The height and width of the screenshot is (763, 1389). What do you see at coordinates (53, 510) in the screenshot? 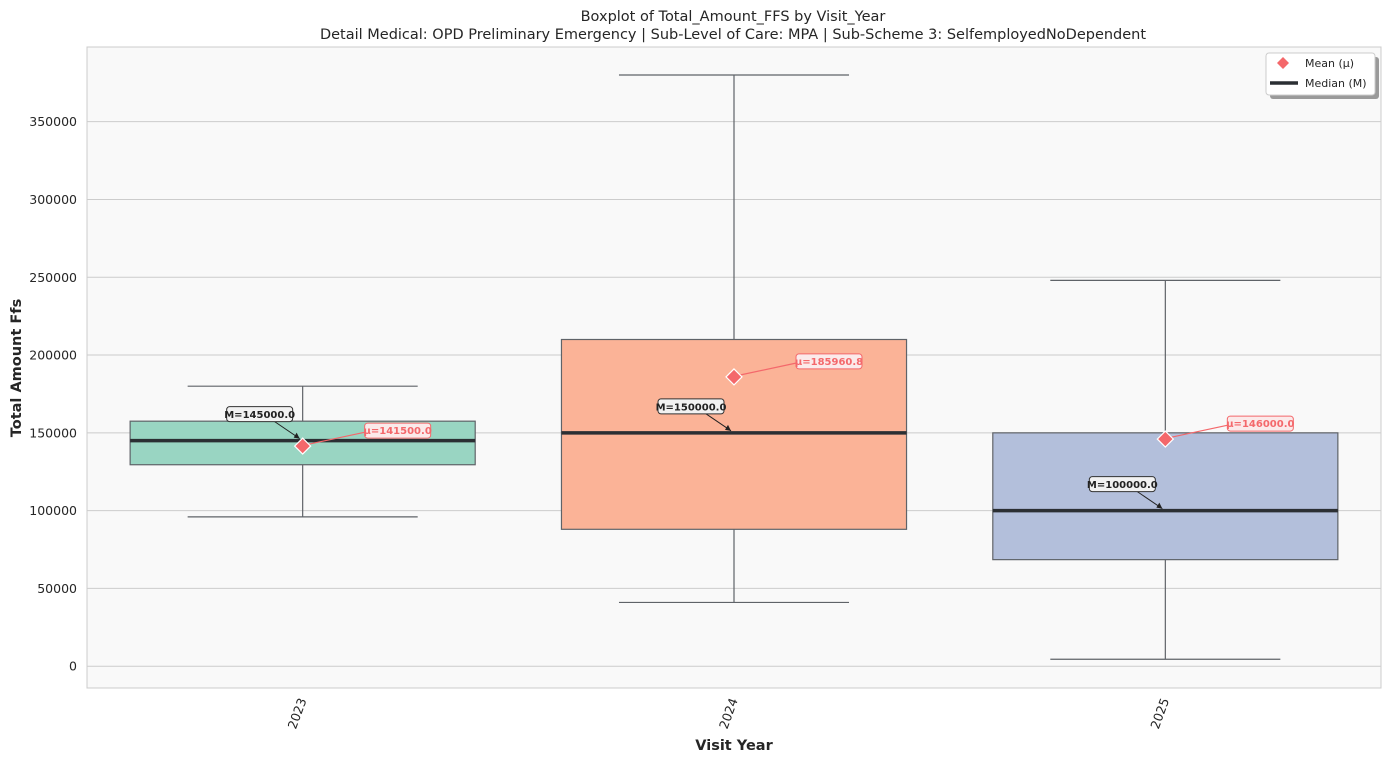
I see `y-tick-label: 100000` at bounding box center [53, 510].